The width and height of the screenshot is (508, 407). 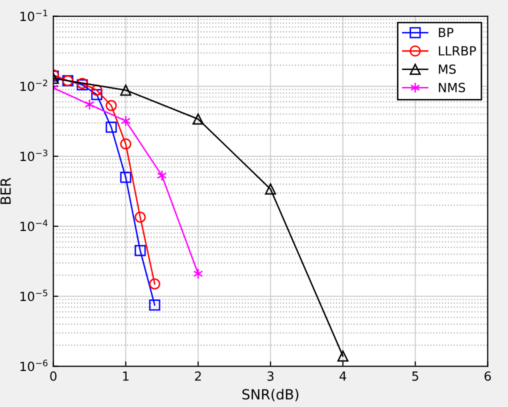 I want to click on x-tick-label: 3, so click(x=270, y=376).